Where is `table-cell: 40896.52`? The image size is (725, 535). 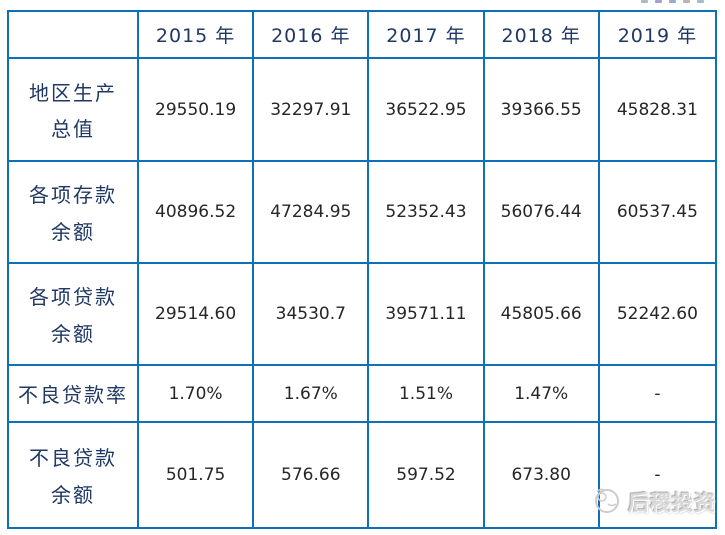 table-cell: 40896.52 is located at coordinates (197, 213).